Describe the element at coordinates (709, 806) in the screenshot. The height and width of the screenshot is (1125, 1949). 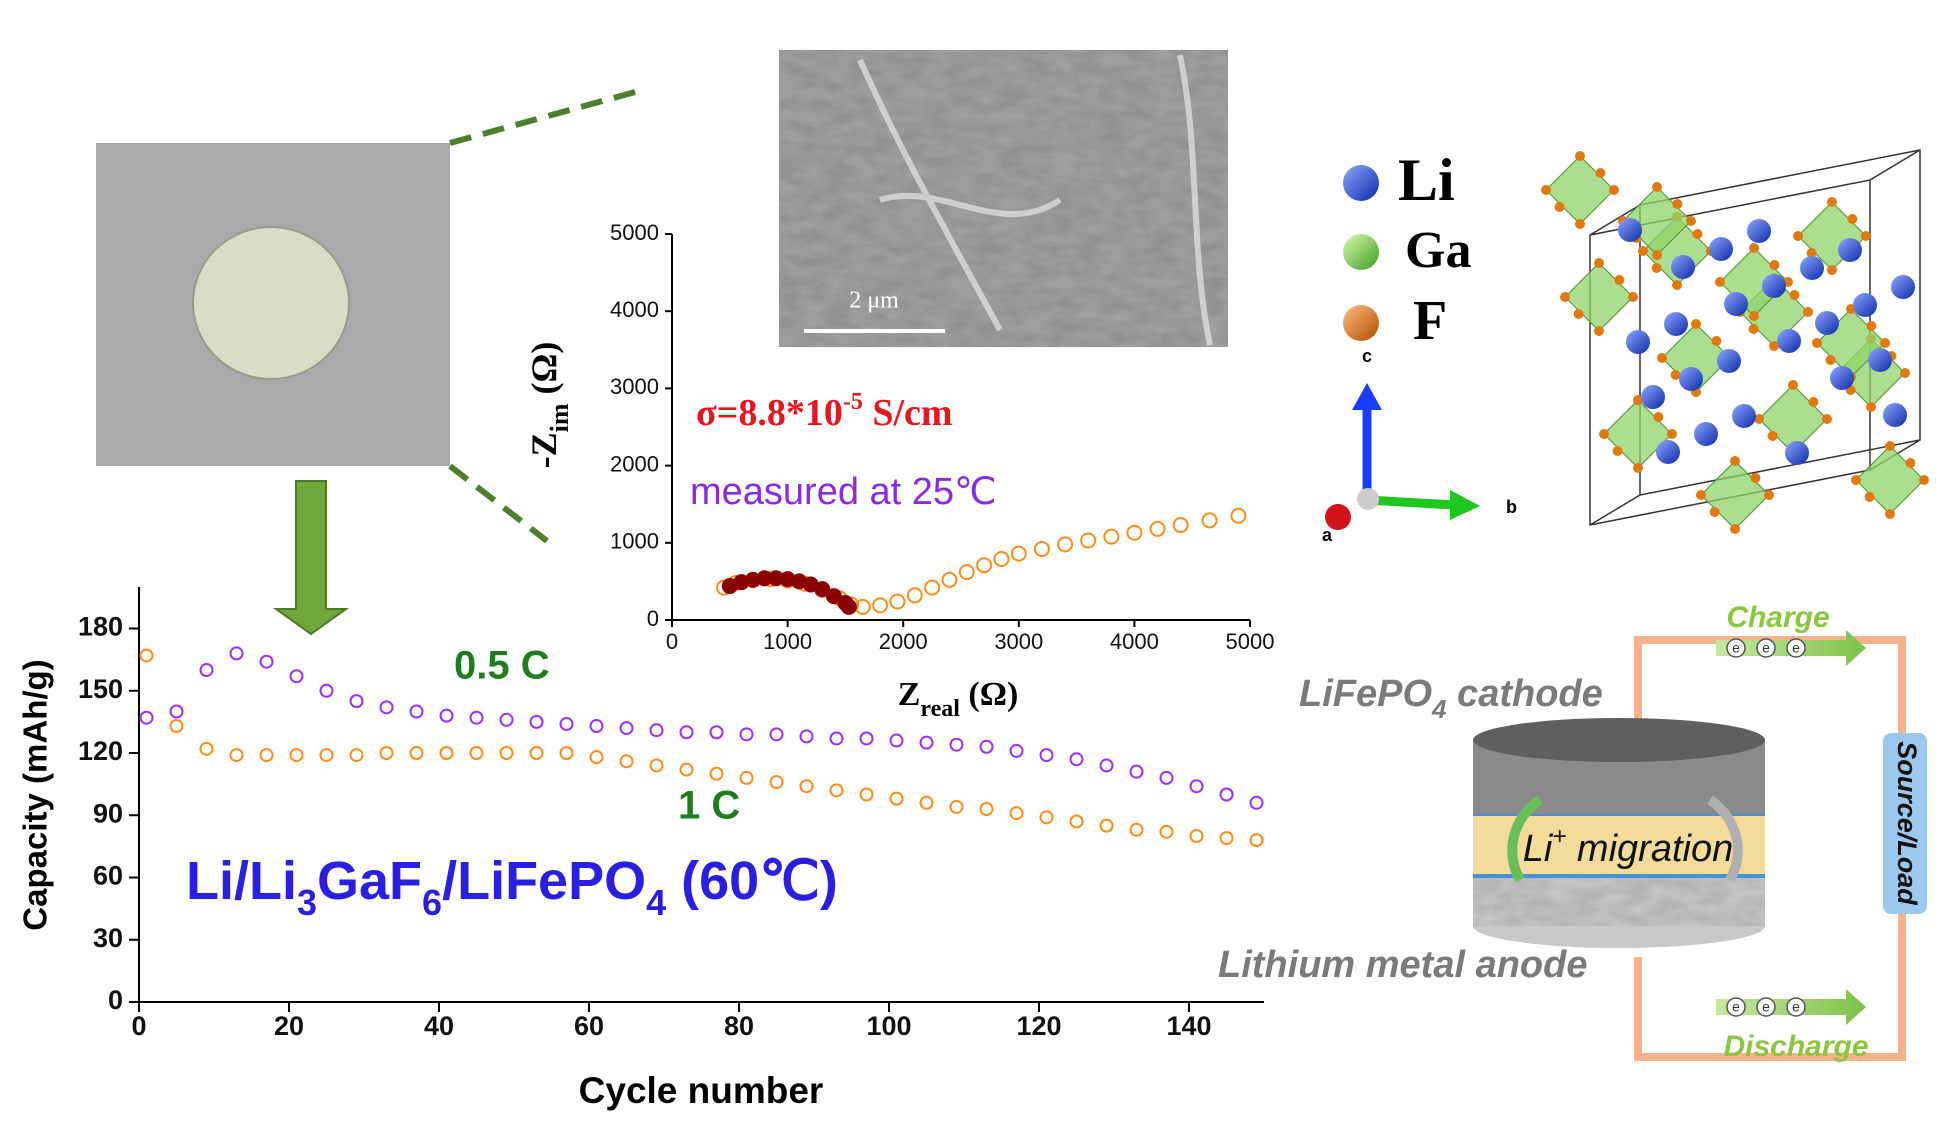
I see `series-label: 1 C` at that location.